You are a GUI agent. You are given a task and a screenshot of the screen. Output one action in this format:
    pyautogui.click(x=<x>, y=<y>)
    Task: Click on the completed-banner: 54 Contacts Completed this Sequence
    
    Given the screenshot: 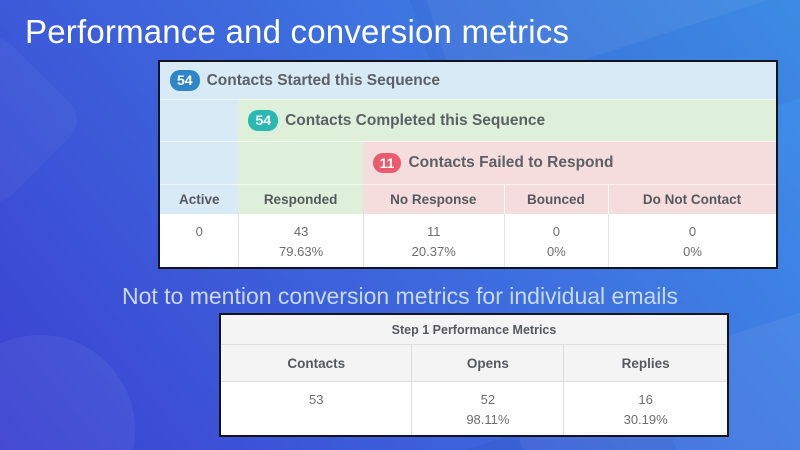 What is the action you would take?
    pyautogui.click(x=507, y=120)
    